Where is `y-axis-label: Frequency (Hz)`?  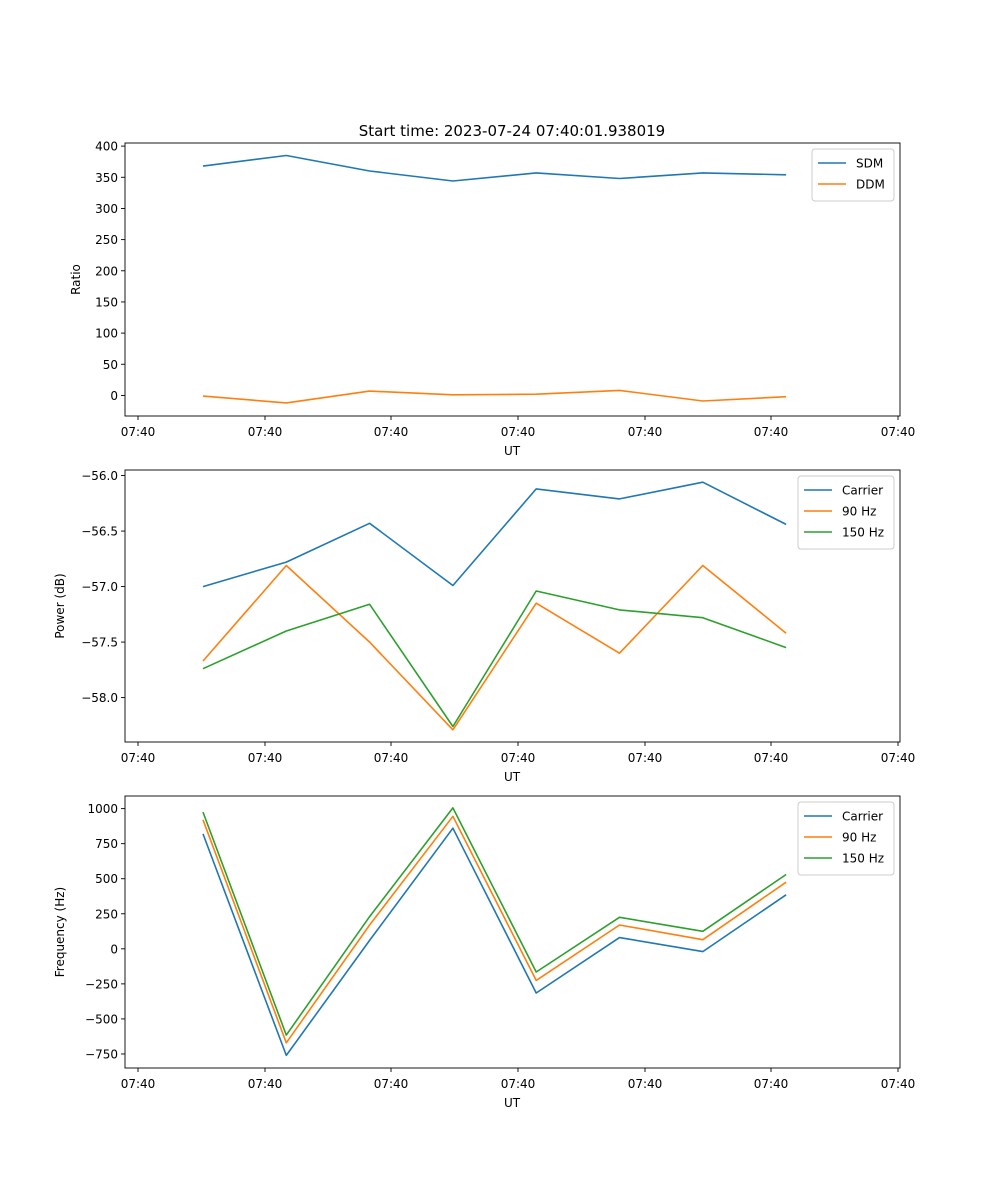 y-axis-label: Frequency (Hz) is located at coordinates (60, 932).